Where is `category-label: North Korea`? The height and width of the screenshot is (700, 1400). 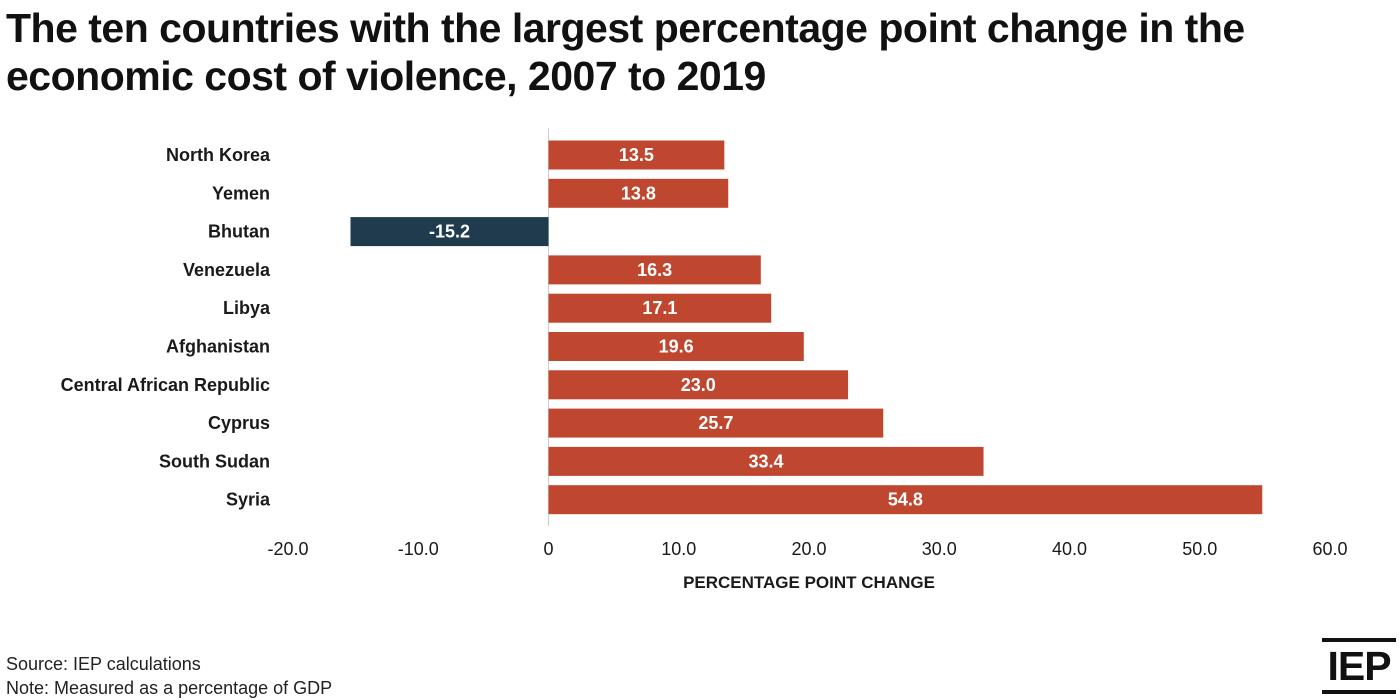
category-label: North Korea is located at coordinates (218, 155).